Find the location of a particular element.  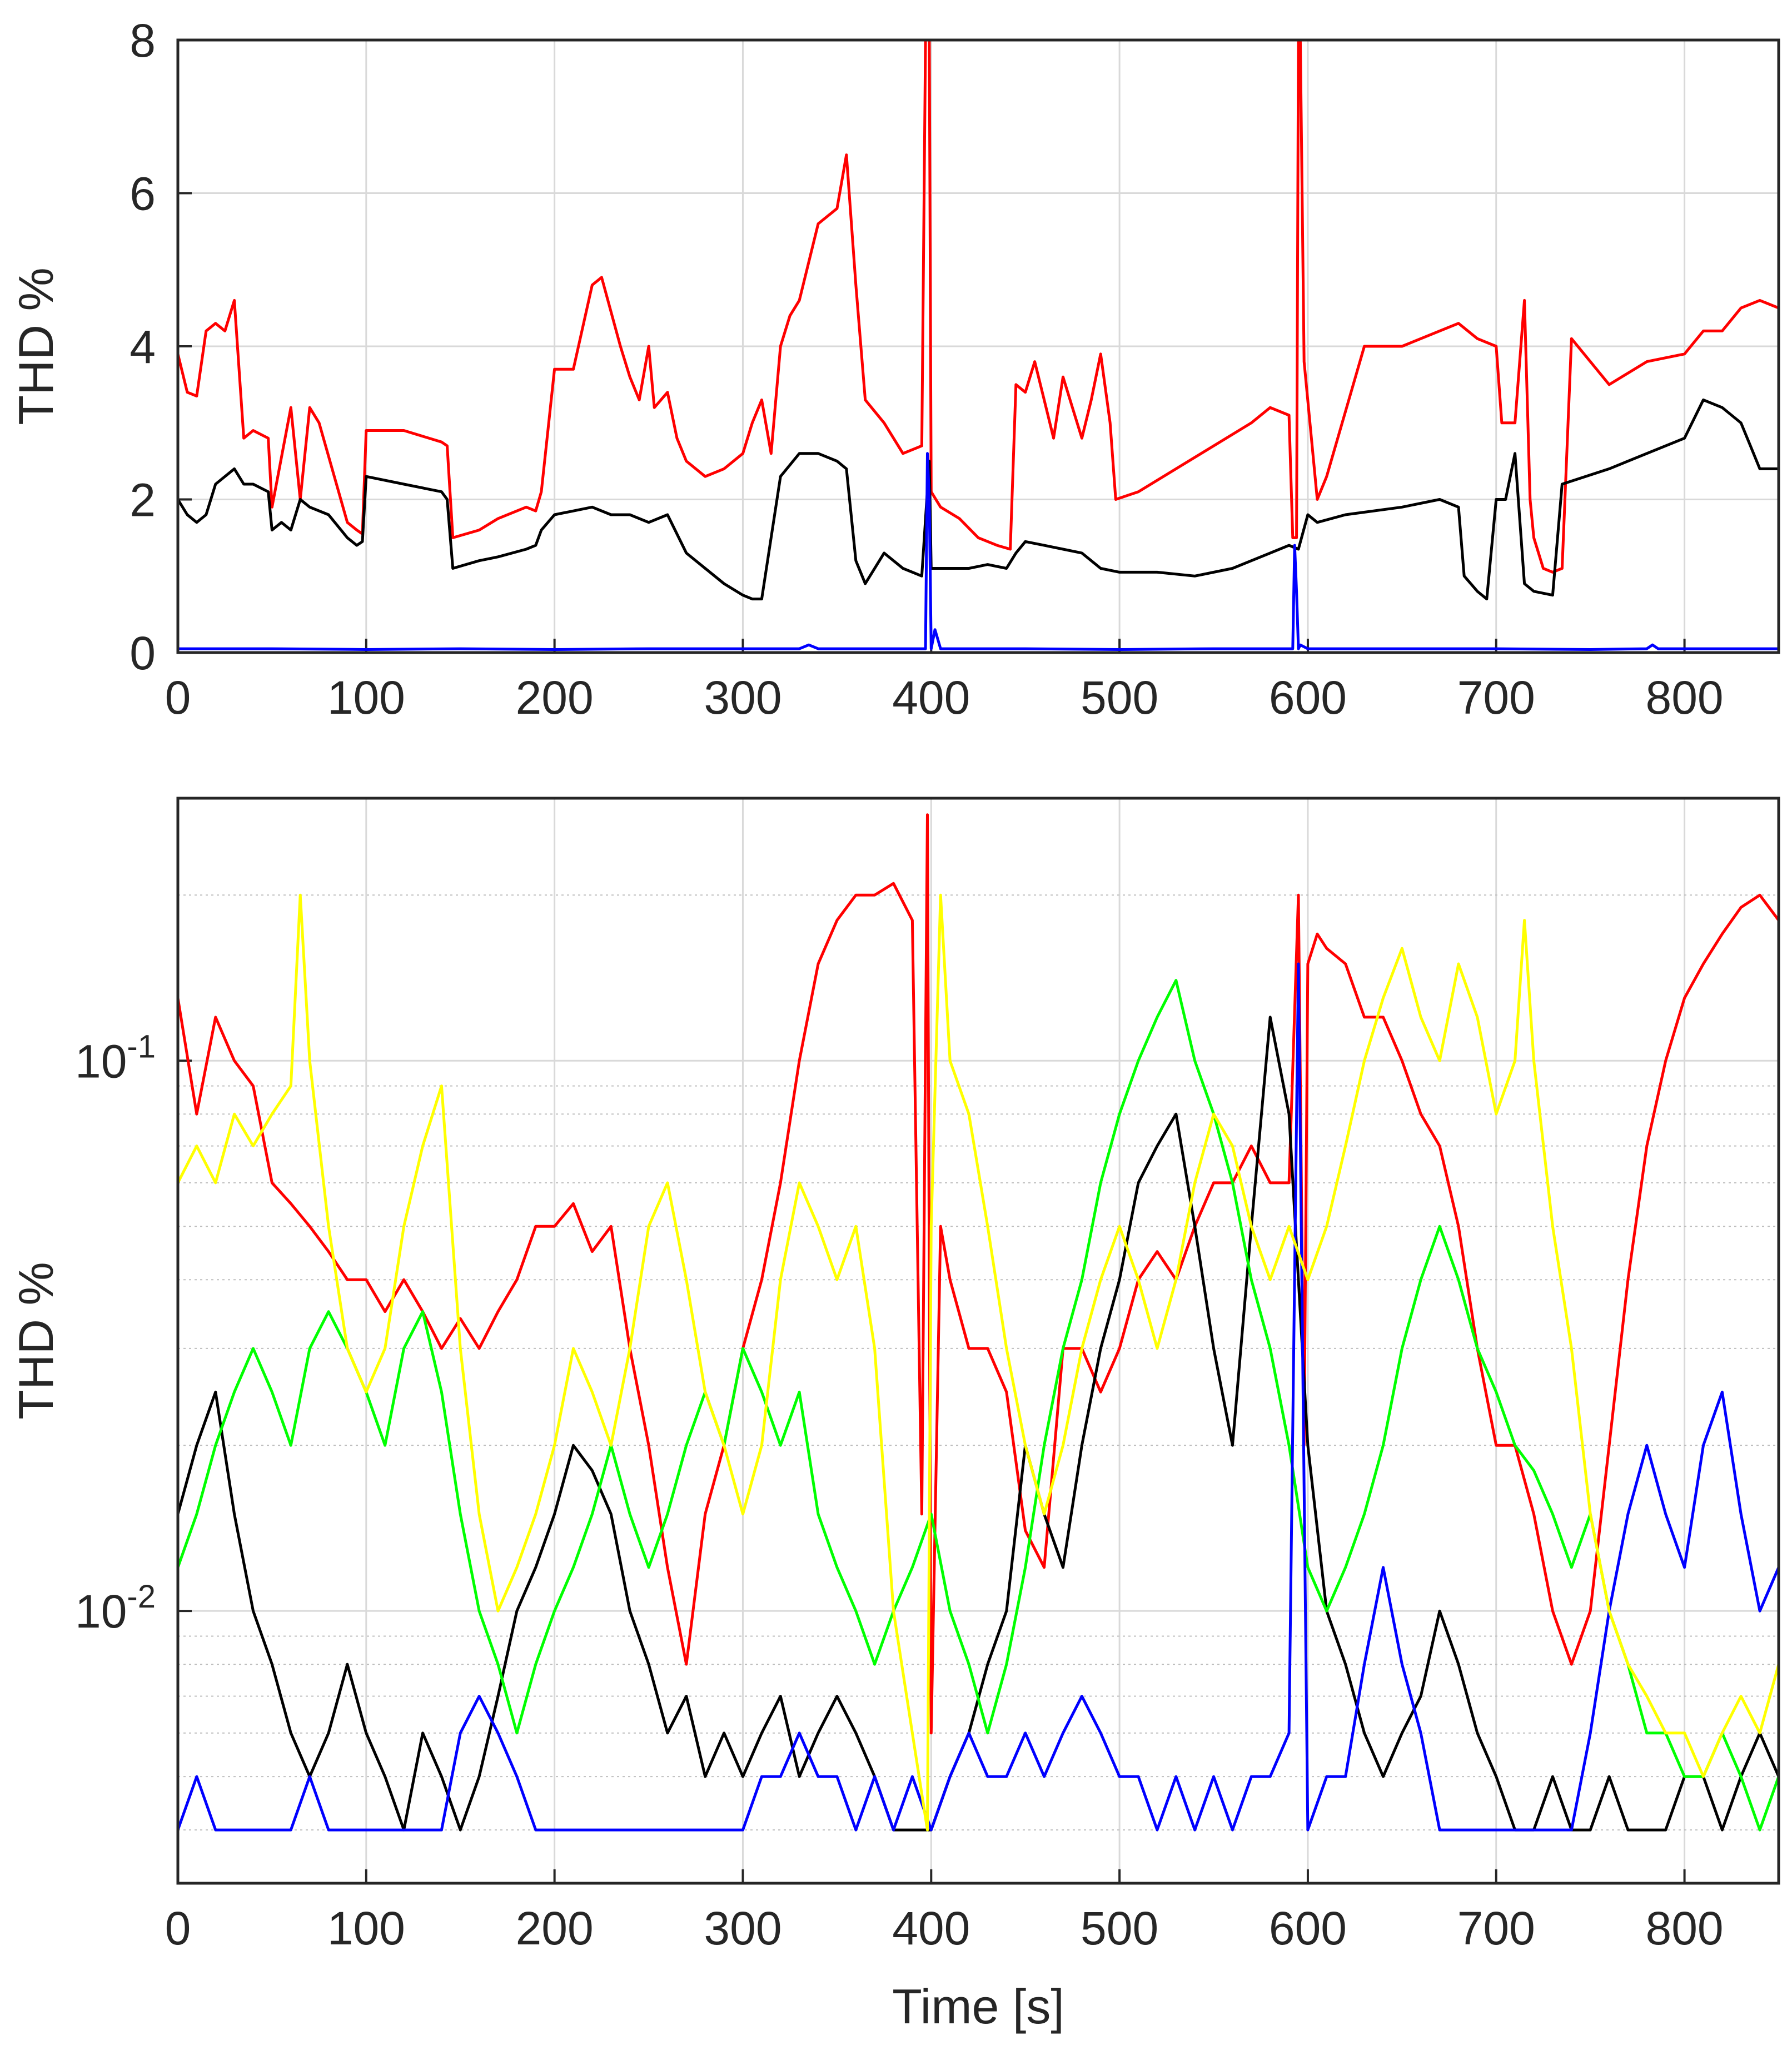

series-line-blue is located at coordinates (978, 551).